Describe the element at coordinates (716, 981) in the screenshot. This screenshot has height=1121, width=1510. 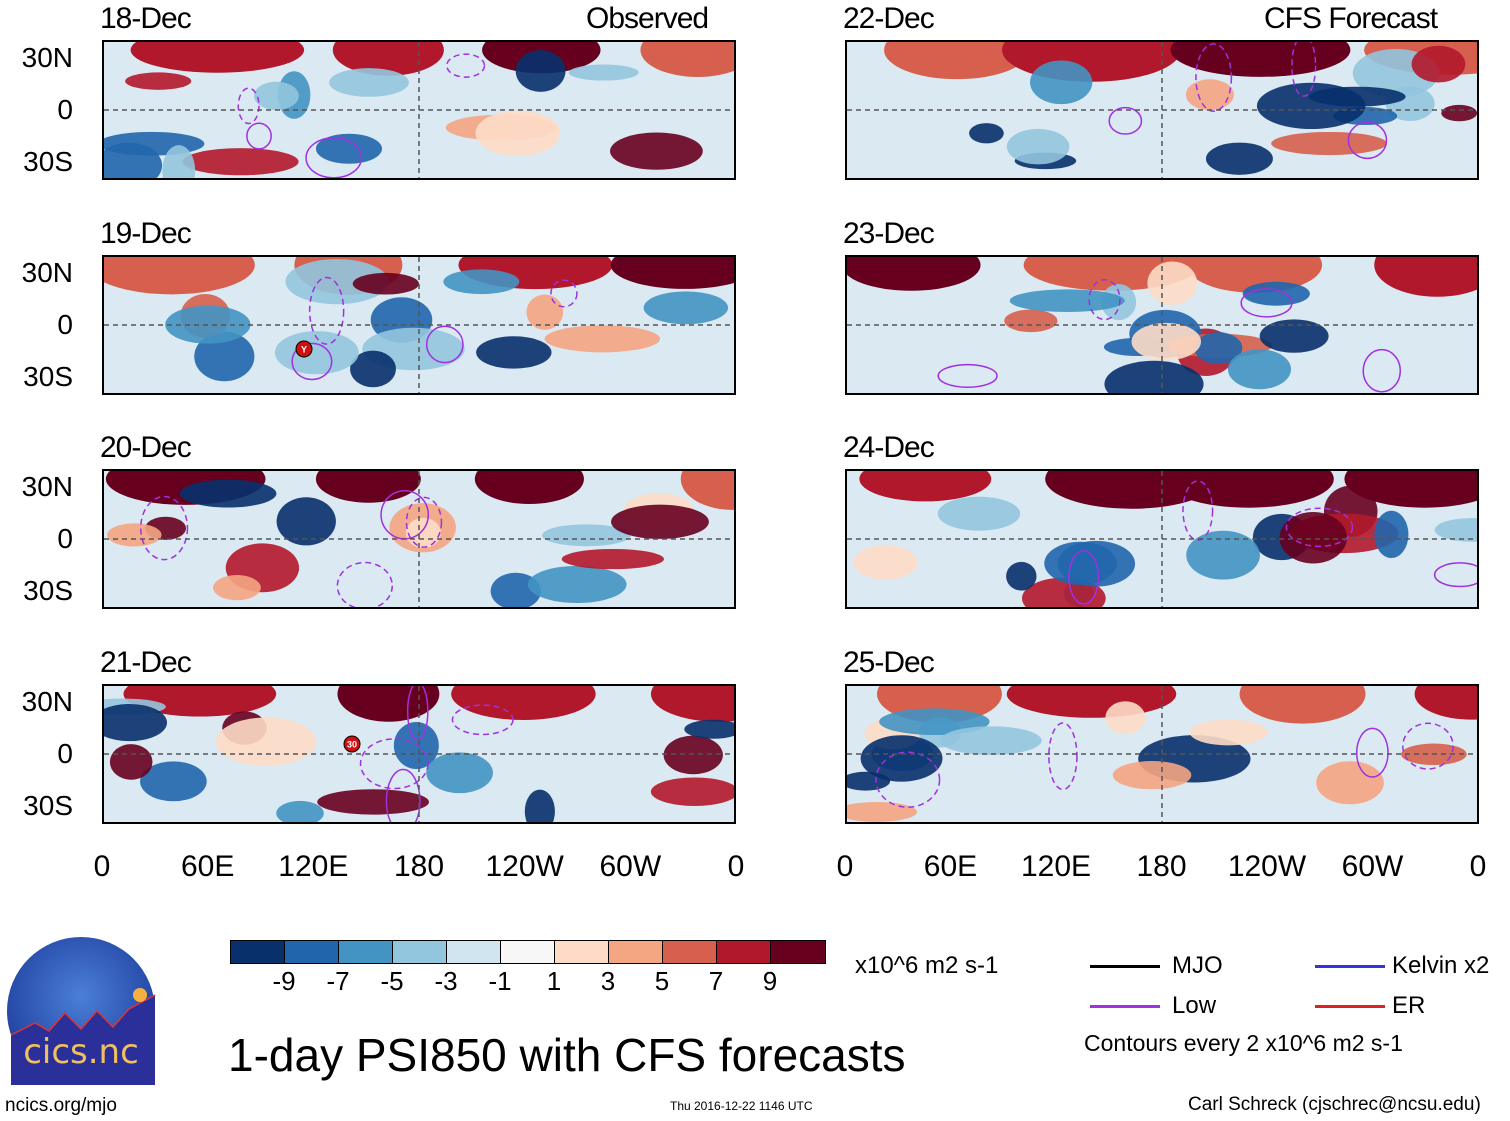
I see `colorbar-tick-label: 7` at that location.